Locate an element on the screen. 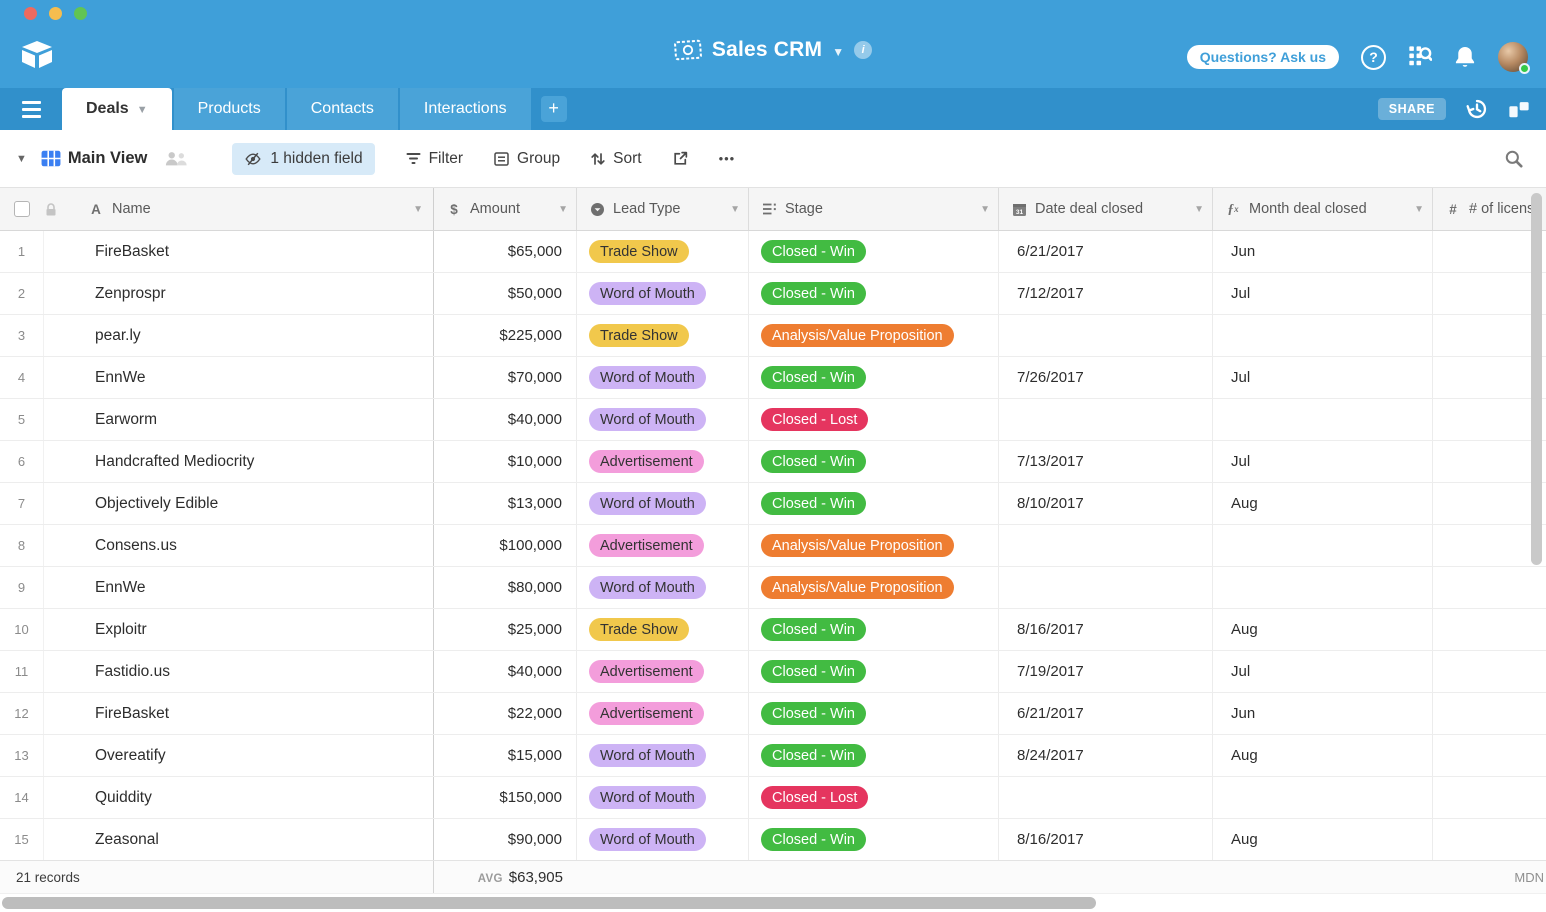  date-closed-cell: 6/21/2017 is located at coordinates (1106, 713).